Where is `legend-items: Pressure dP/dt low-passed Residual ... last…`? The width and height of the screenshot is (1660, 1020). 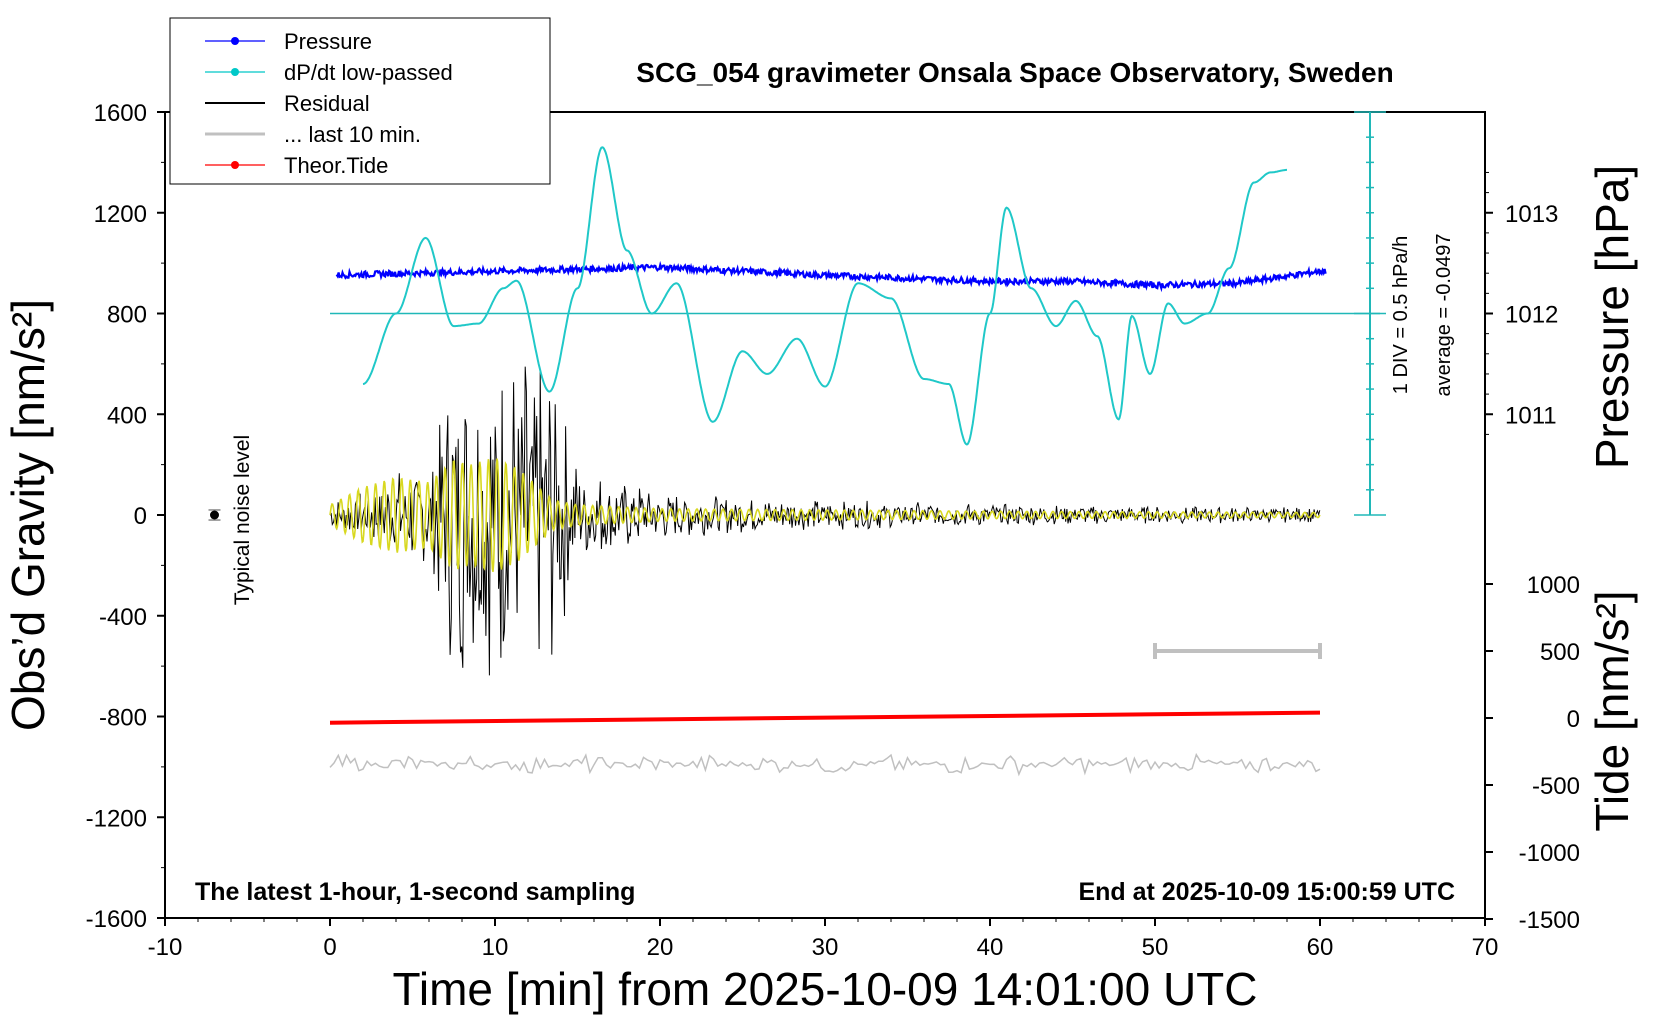 legend-items: Pressure dP/dt low-passed Residual ... last… is located at coordinates (329, 103).